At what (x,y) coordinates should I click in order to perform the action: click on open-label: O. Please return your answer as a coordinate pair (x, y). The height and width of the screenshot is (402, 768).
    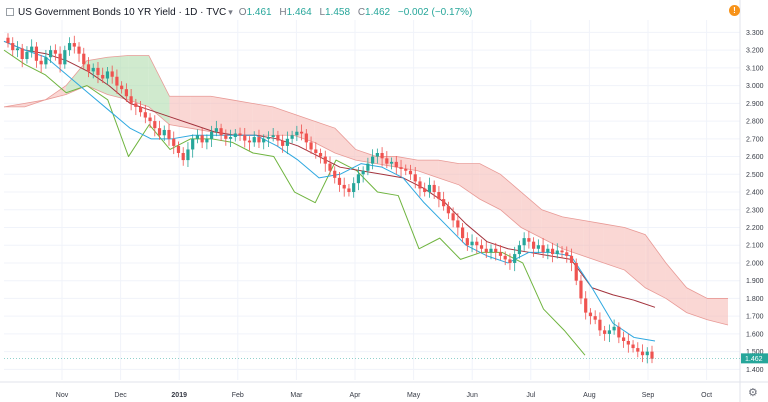
    Looking at the image, I should click on (242, 12).